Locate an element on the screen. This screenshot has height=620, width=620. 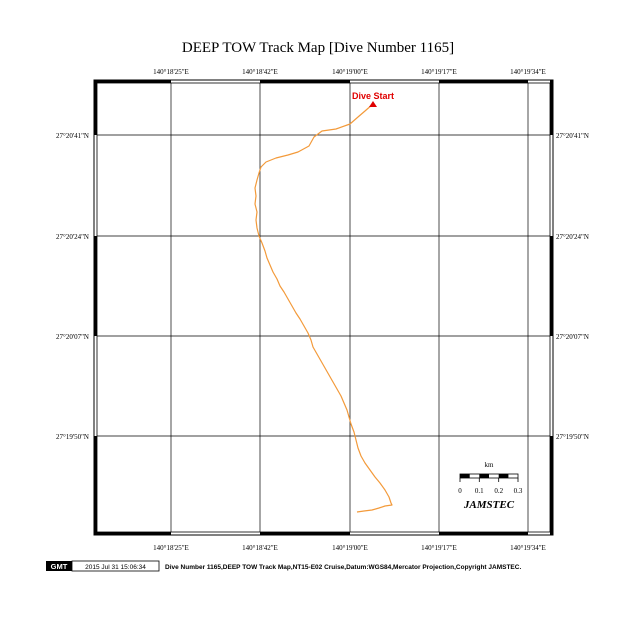
gmt-logo-box is located at coordinates (59, 566).